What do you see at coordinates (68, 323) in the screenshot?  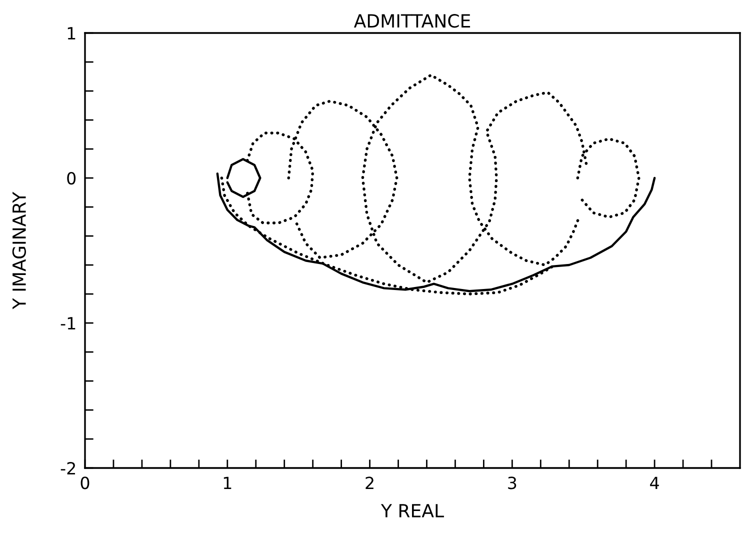 I see `y-tick-label: -1` at bounding box center [68, 323].